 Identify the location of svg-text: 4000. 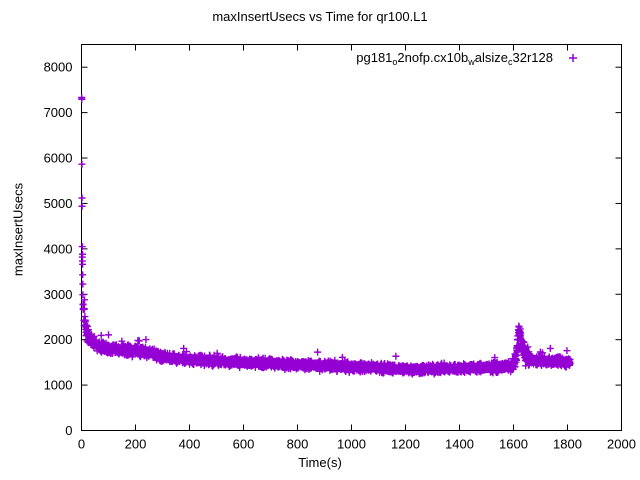
(58, 248).